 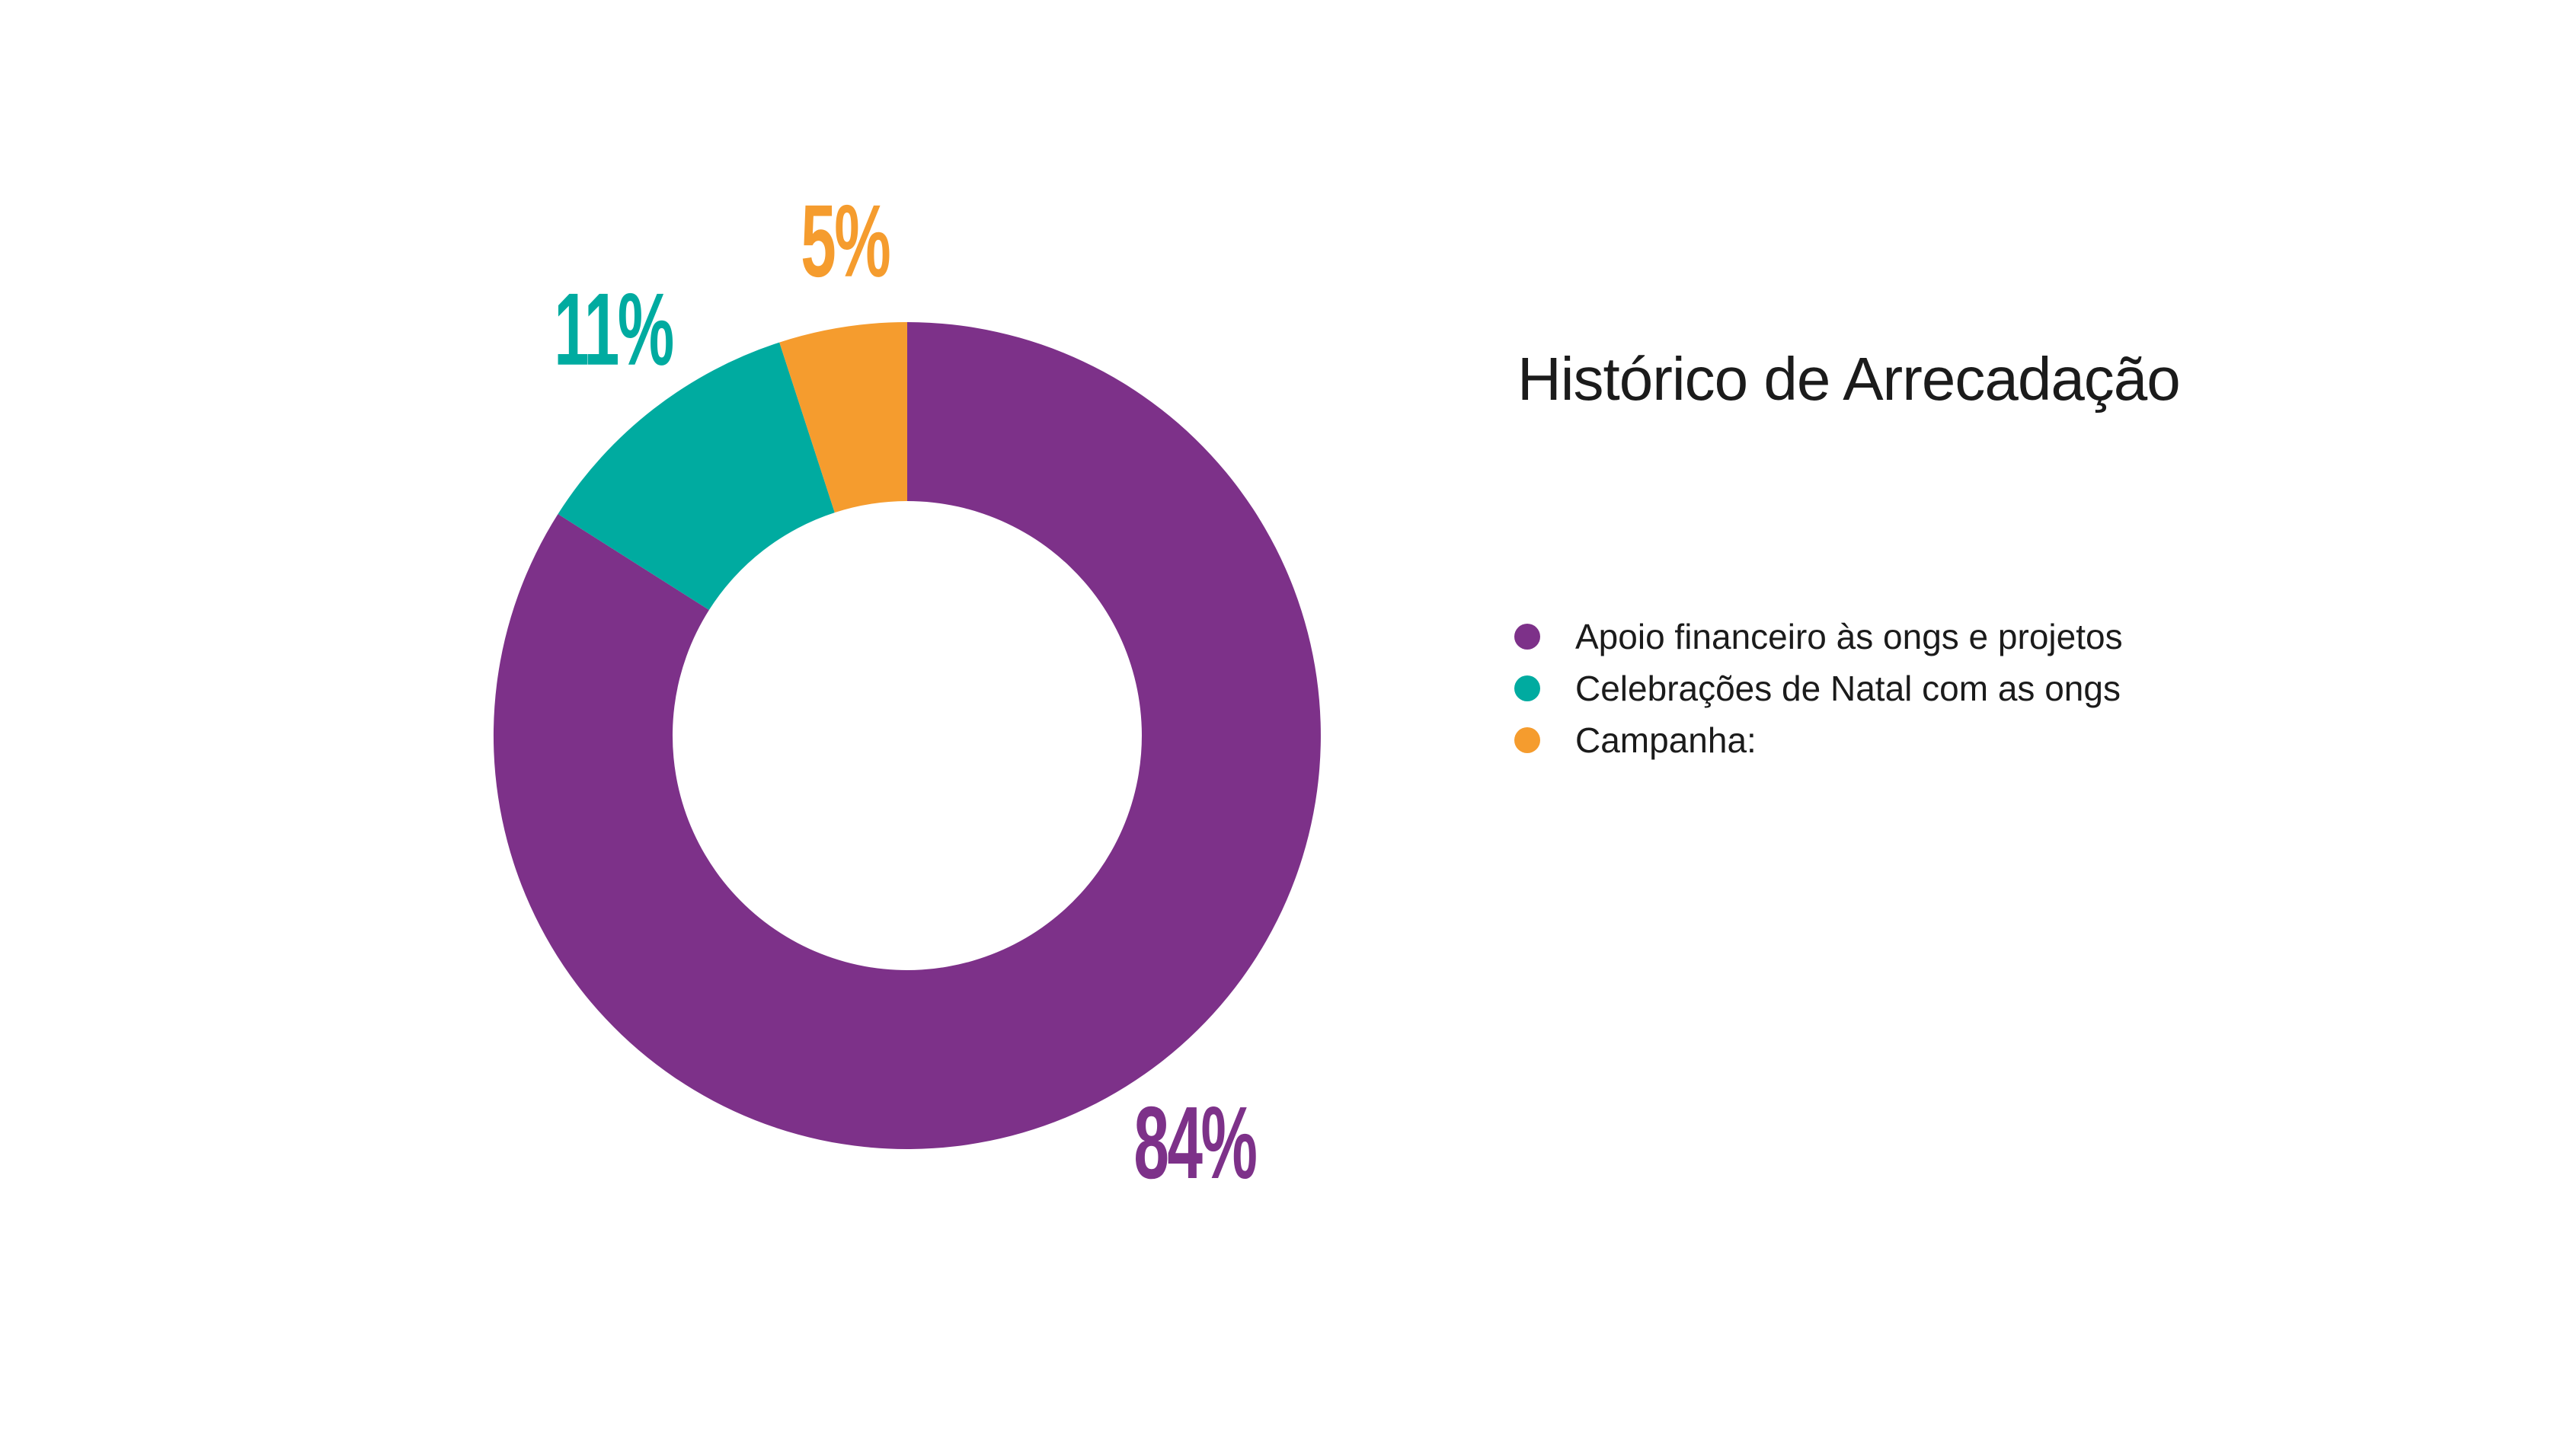 What do you see at coordinates (1194, 1141) in the screenshot?
I see `slice-value-label-1: 84%` at bounding box center [1194, 1141].